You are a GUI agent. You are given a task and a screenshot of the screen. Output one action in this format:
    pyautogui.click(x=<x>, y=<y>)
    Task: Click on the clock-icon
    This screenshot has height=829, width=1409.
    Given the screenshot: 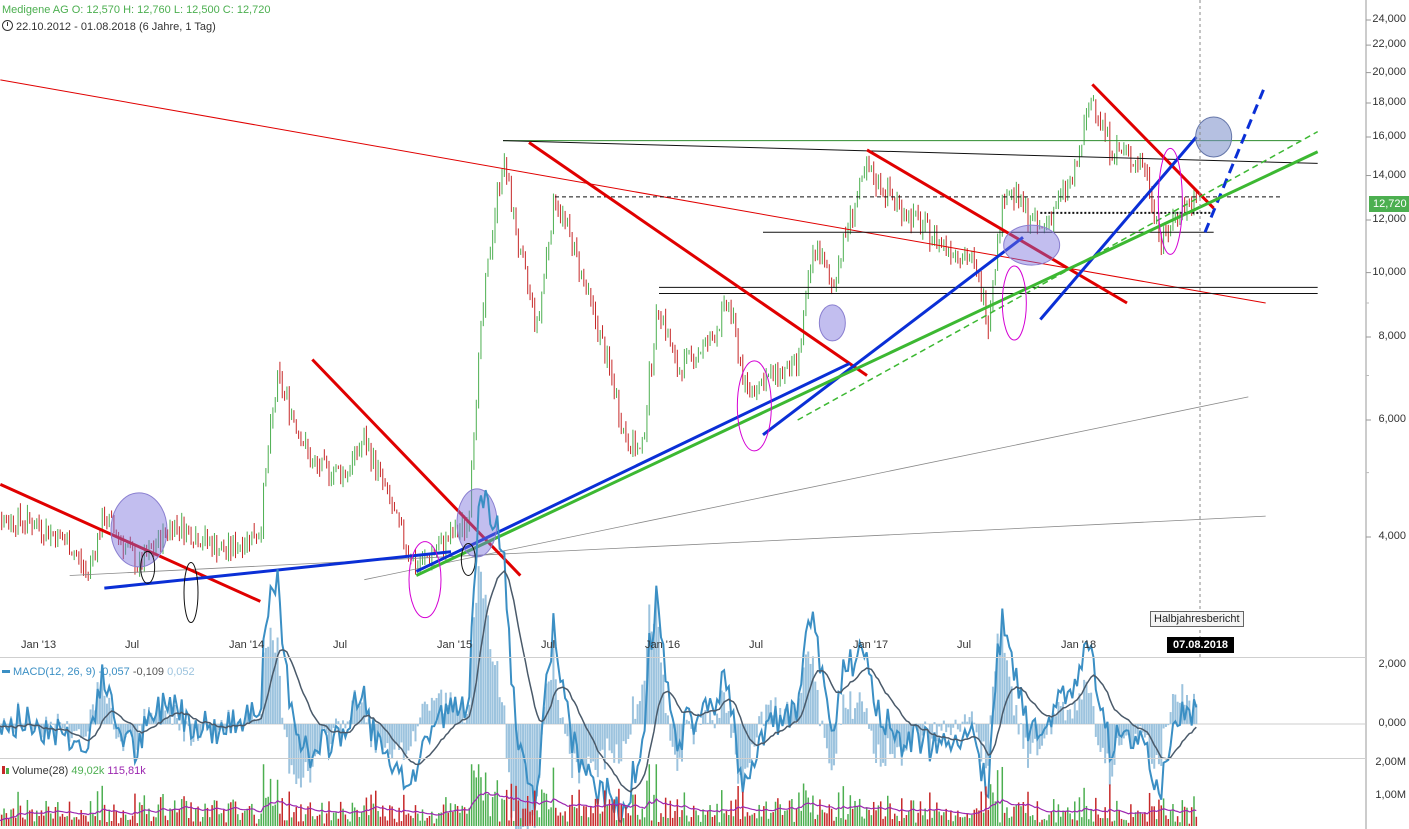 What is the action you would take?
    pyautogui.click(x=7, y=25)
    